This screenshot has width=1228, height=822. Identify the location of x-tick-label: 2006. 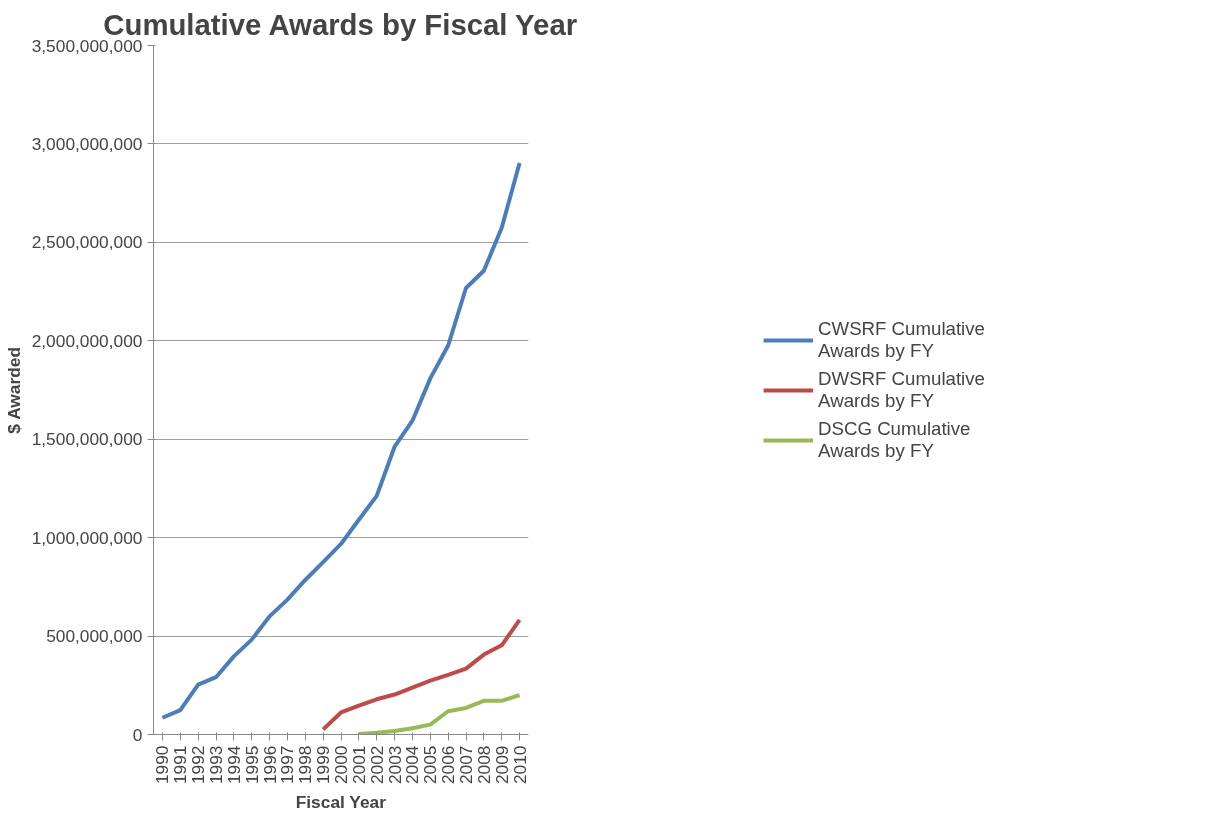
(448, 765).